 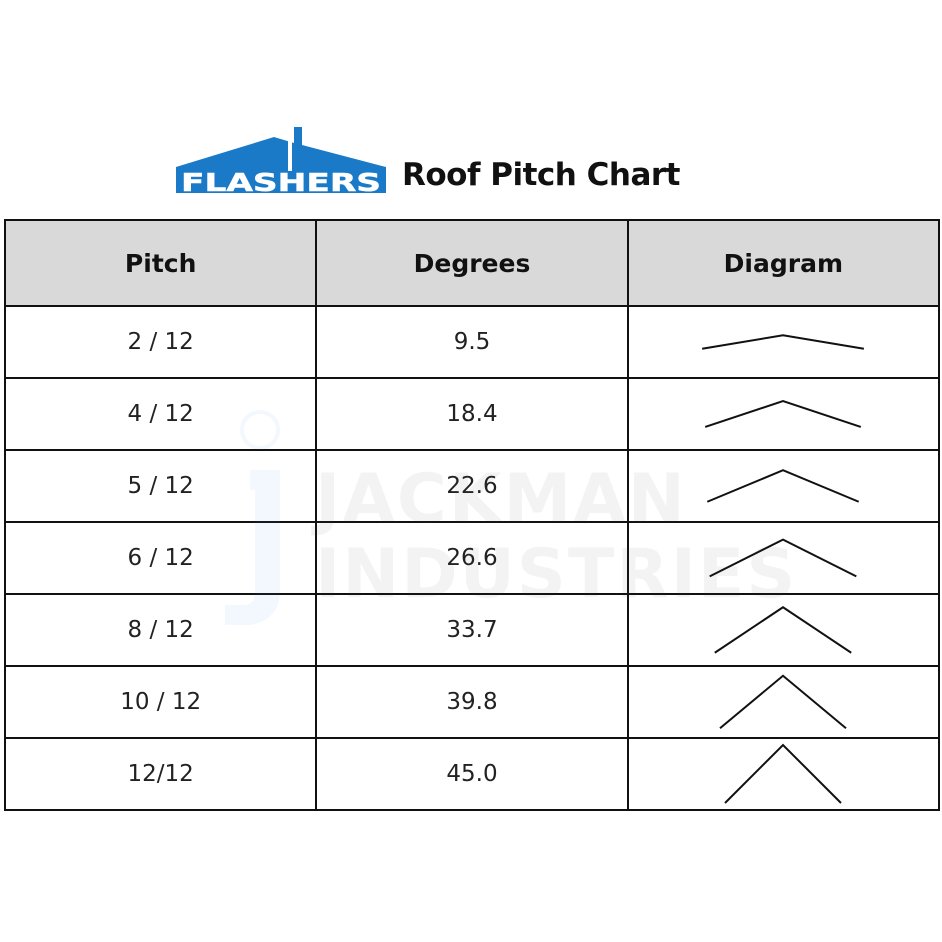 I want to click on degrees-cell: 26.6, so click(x=472, y=558).